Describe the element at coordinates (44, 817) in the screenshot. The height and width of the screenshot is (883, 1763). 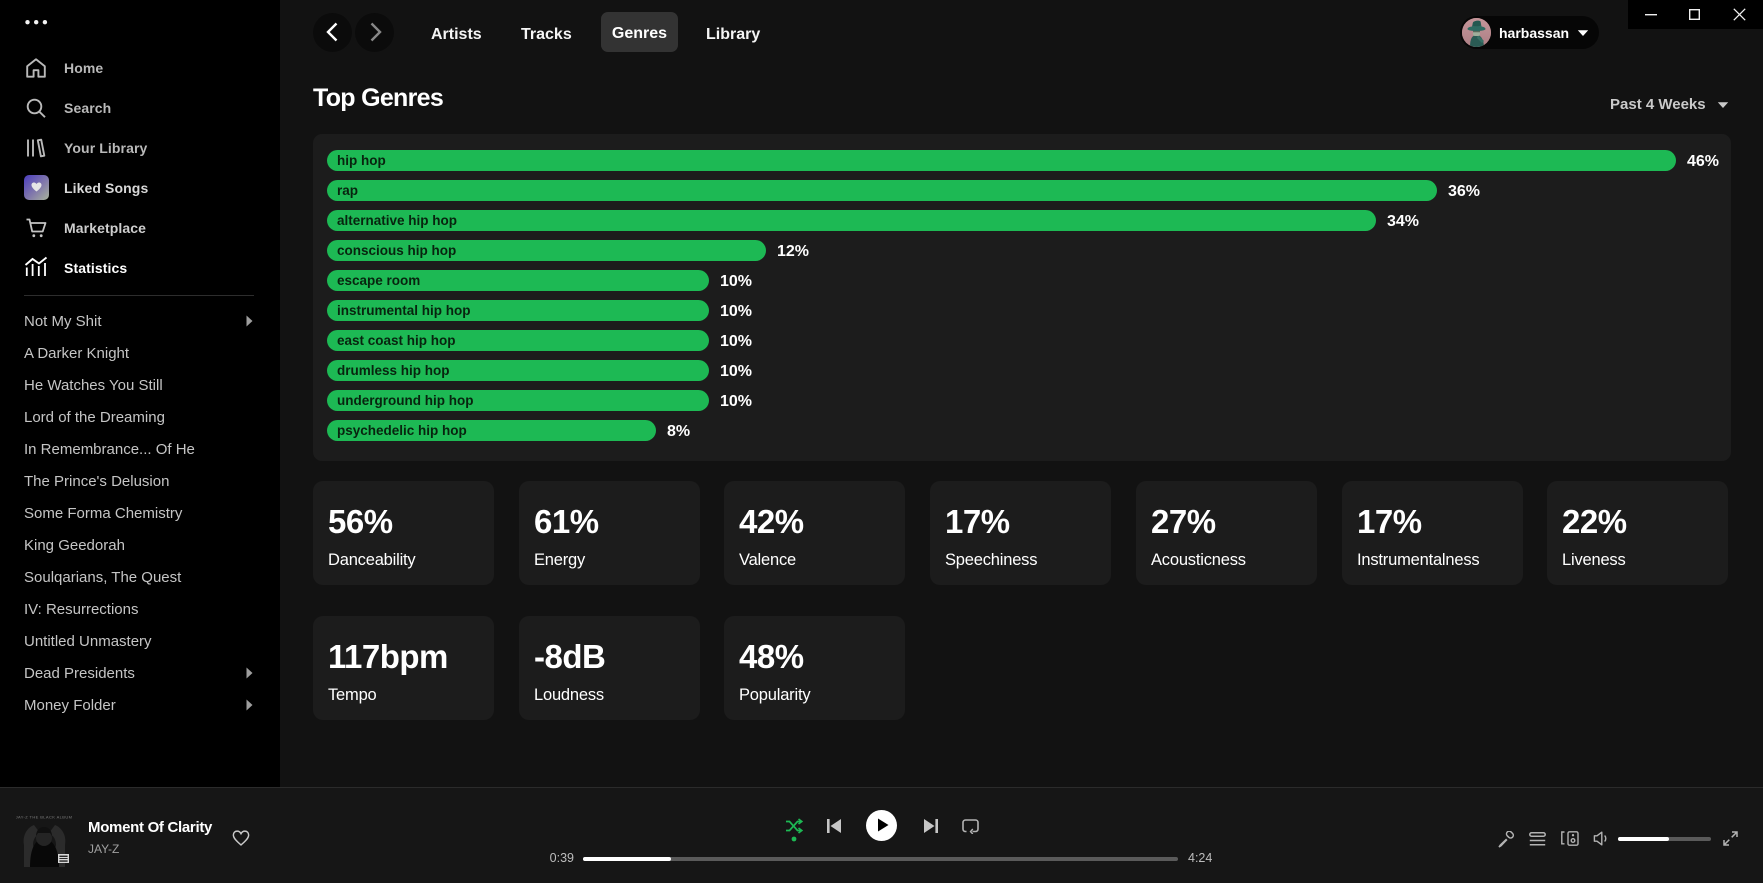
I see `svg-text: JAY-Z THE BLACK ALBUM` at that location.